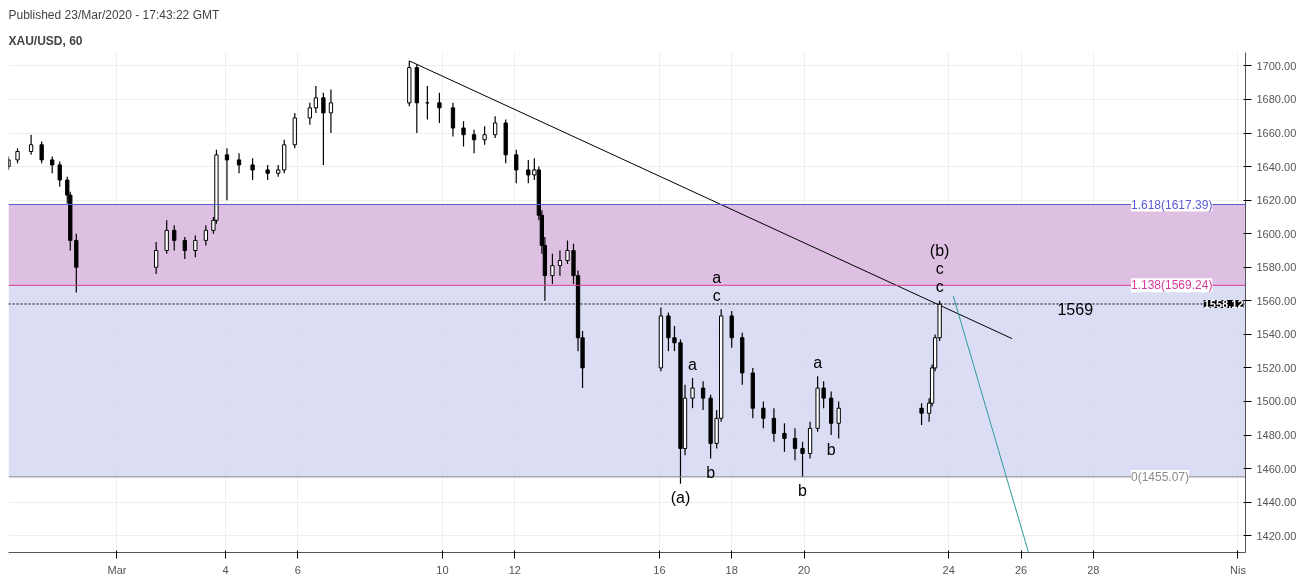 The height and width of the screenshot is (578, 1299). Describe the element at coordinates (1276, 233) in the screenshot. I see `y-tick-label: 1600.00` at that location.